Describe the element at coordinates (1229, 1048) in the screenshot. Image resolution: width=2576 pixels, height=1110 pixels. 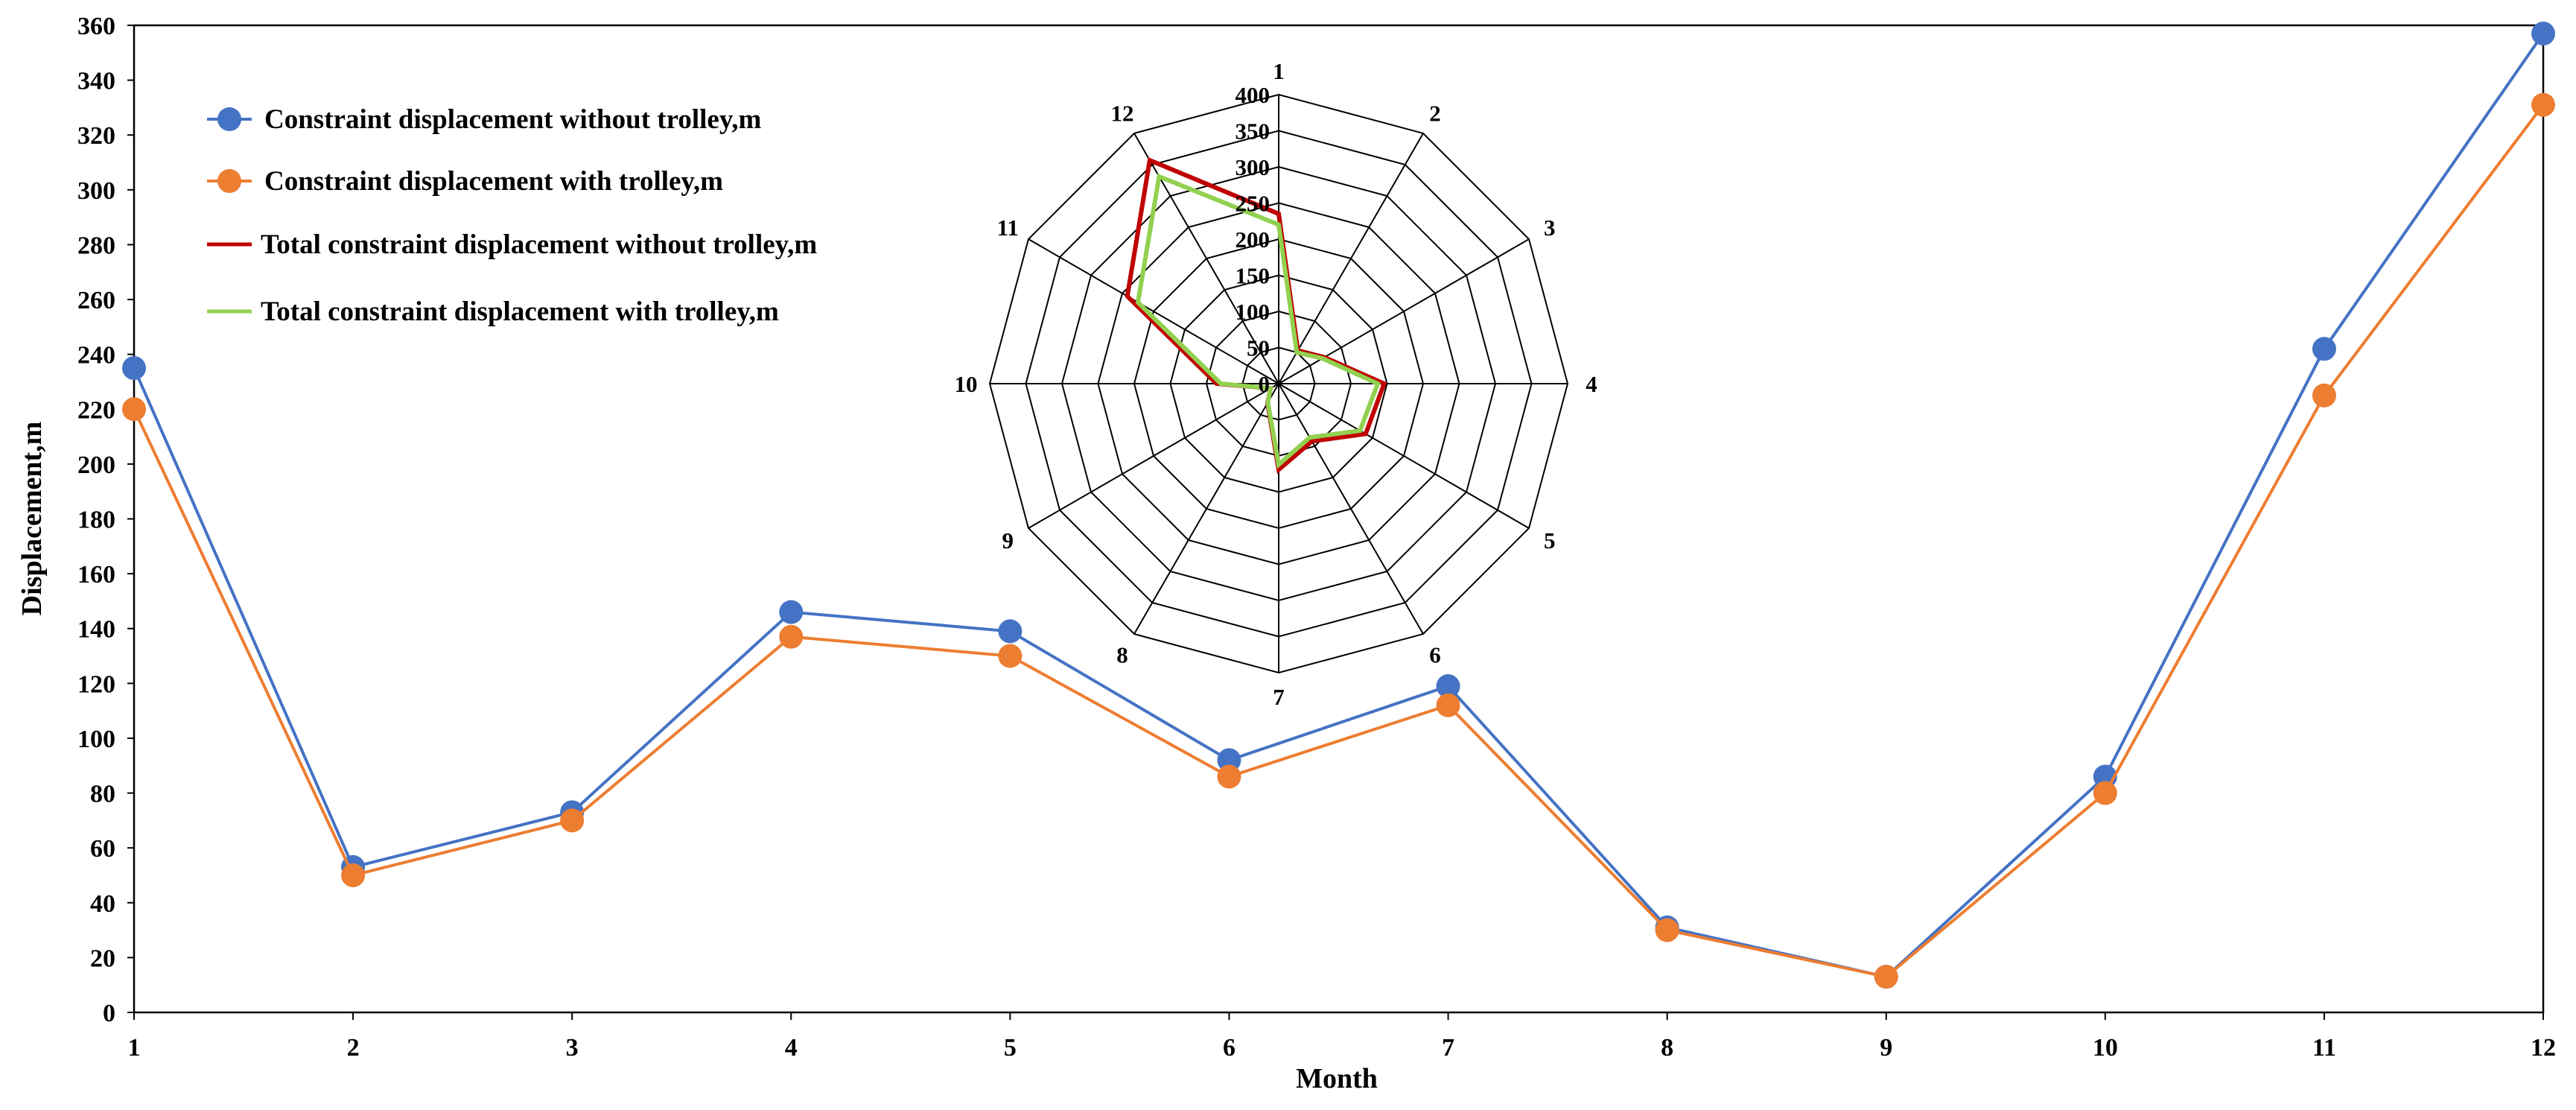
I see `x-tick-label: 6` at that location.